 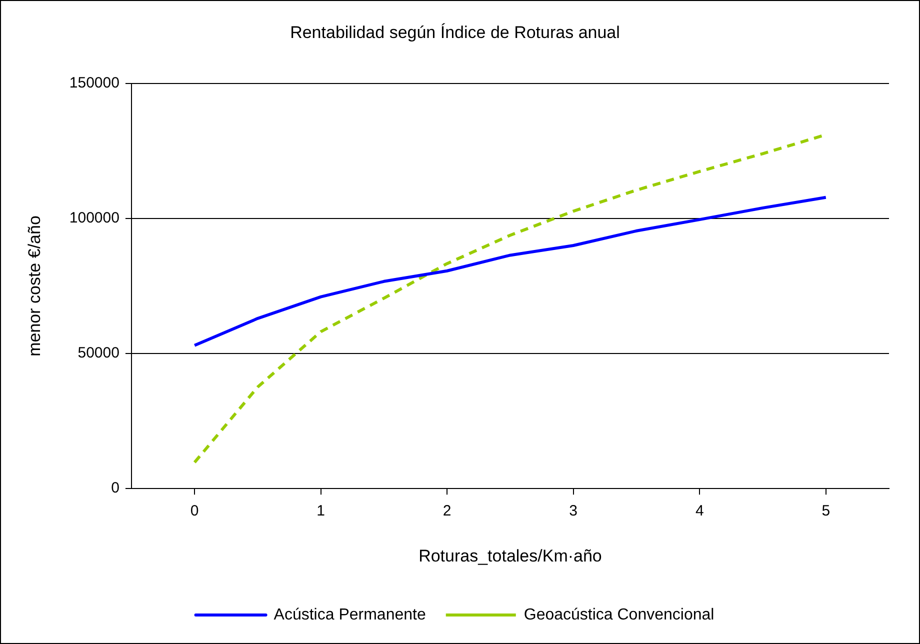 What do you see at coordinates (194, 511) in the screenshot?
I see `x-tick-label: 0` at bounding box center [194, 511].